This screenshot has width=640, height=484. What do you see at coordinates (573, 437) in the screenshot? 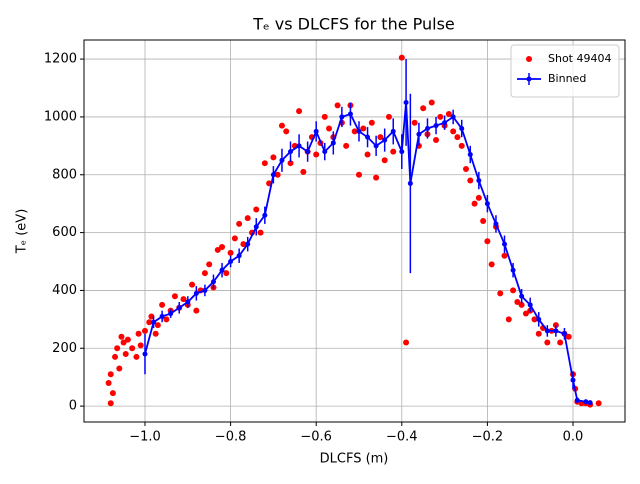
I see `x-tick-label: 0.0` at bounding box center [573, 437].